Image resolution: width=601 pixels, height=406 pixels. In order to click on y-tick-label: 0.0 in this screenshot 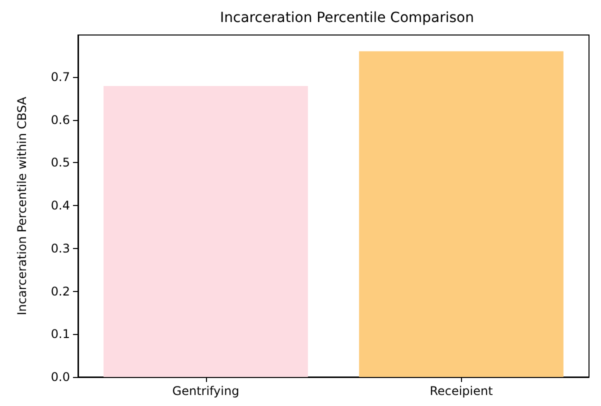, I will do `click(60, 377)`.